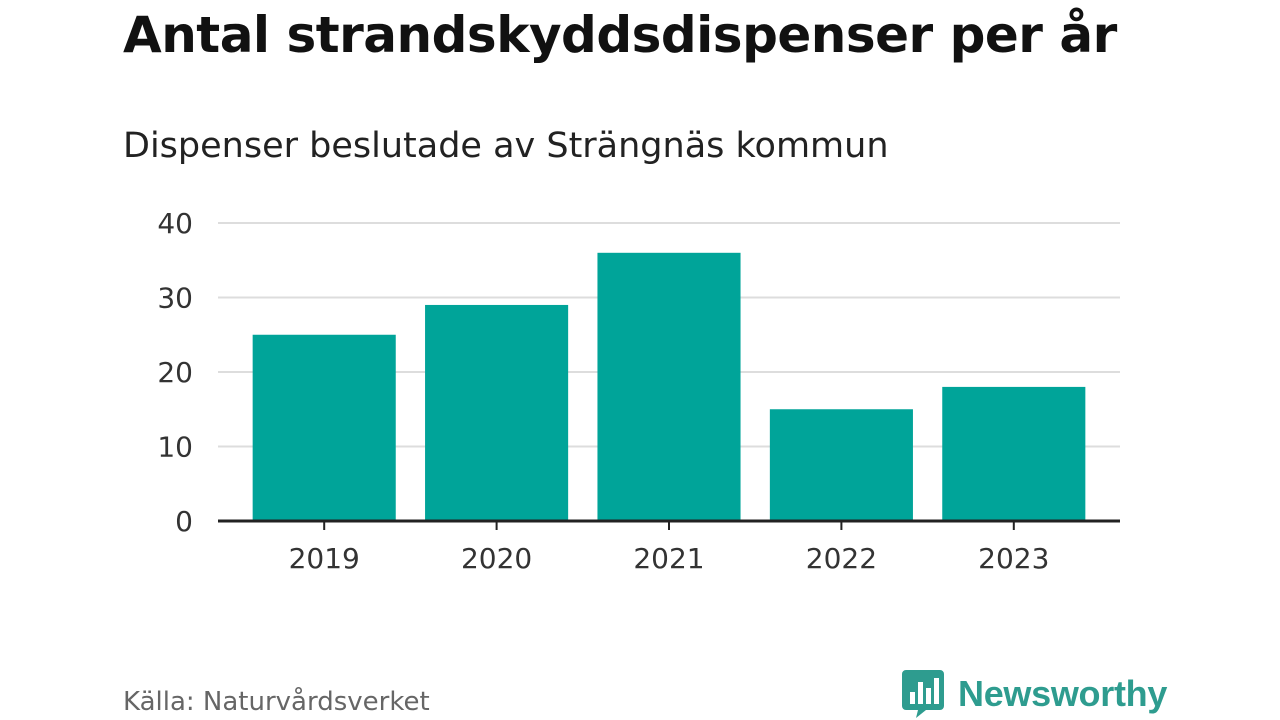  What do you see at coordinates (175, 372) in the screenshot?
I see `y-tick-label: 20` at bounding box center [175, 372].